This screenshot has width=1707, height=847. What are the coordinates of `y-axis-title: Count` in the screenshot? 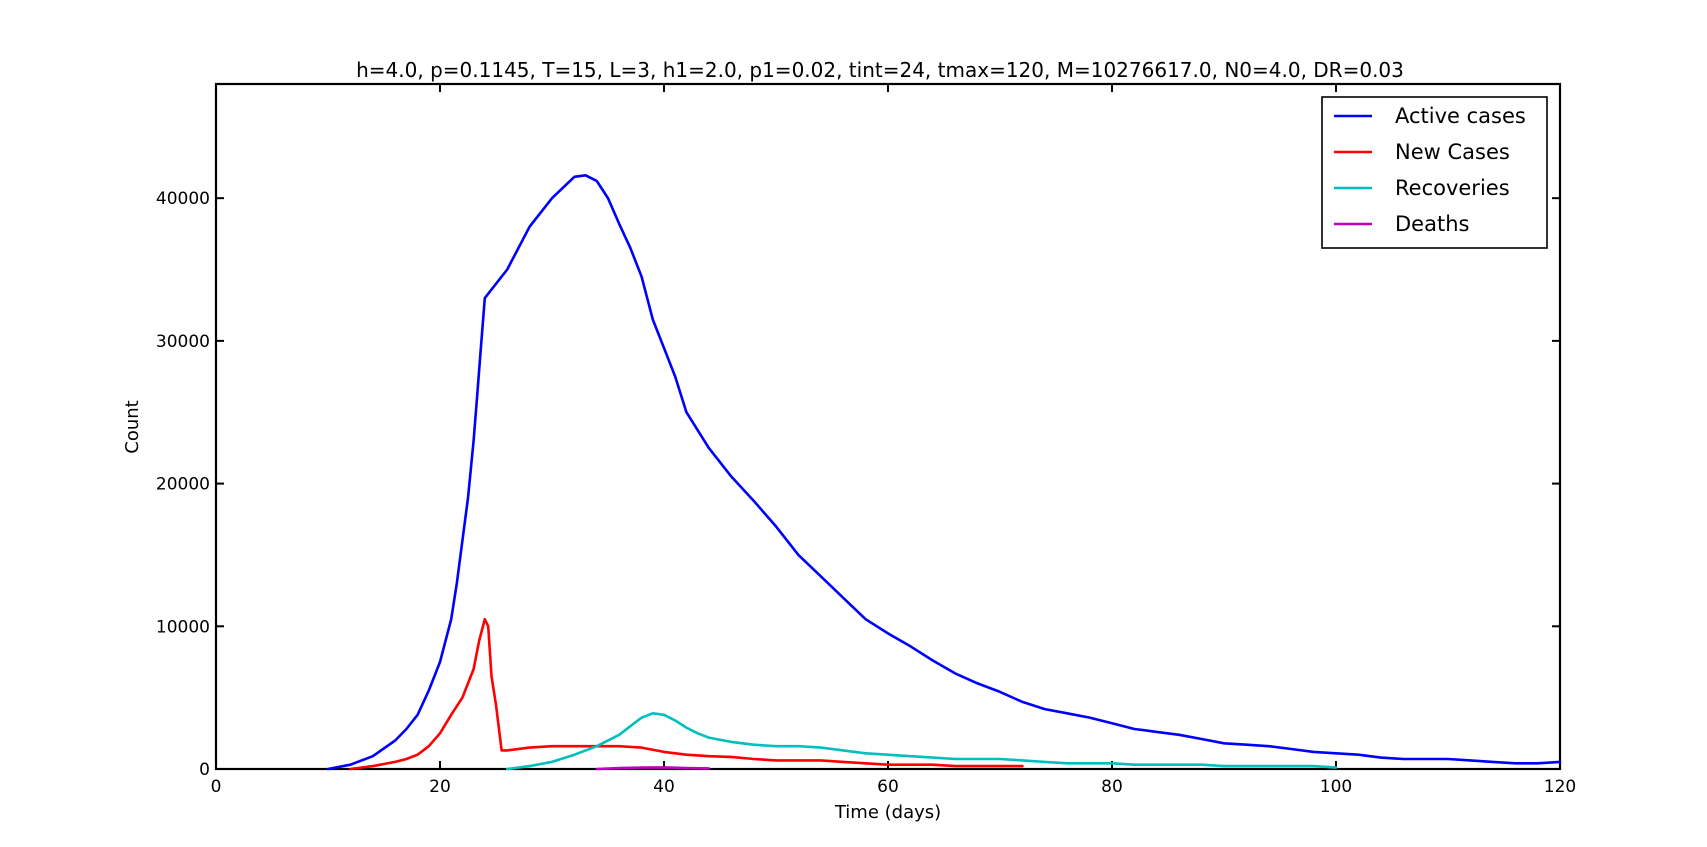 It's located at (132, 426).